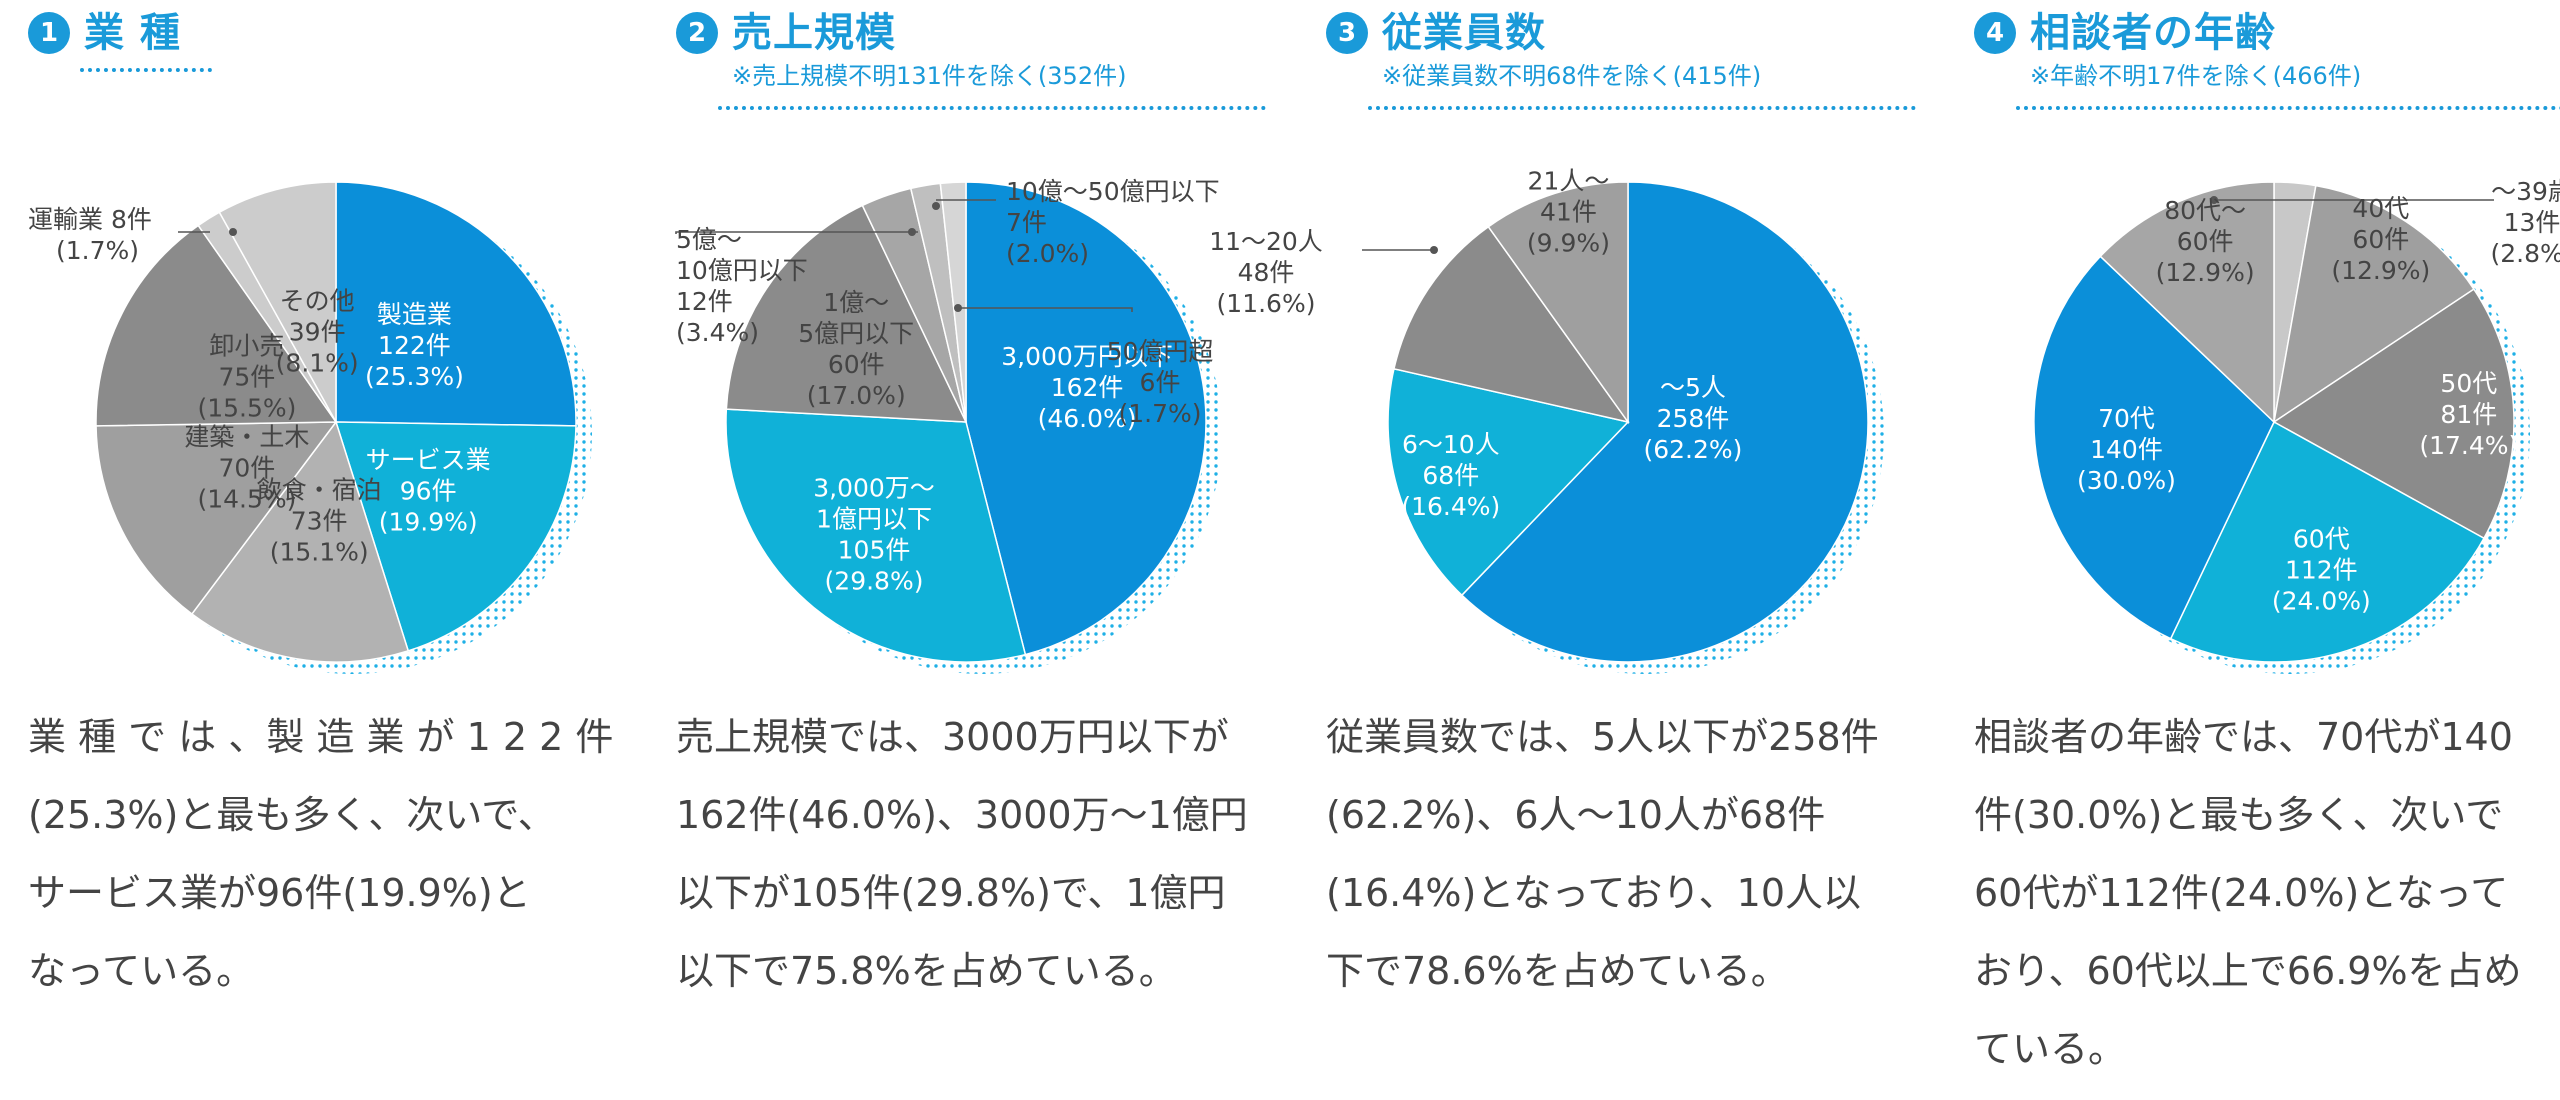  What do you see at coordinates (2525, 222) in the screenshot?
I see `slice-label: ～39歳13件(2.8%)` at bounding box center [2525, 222].